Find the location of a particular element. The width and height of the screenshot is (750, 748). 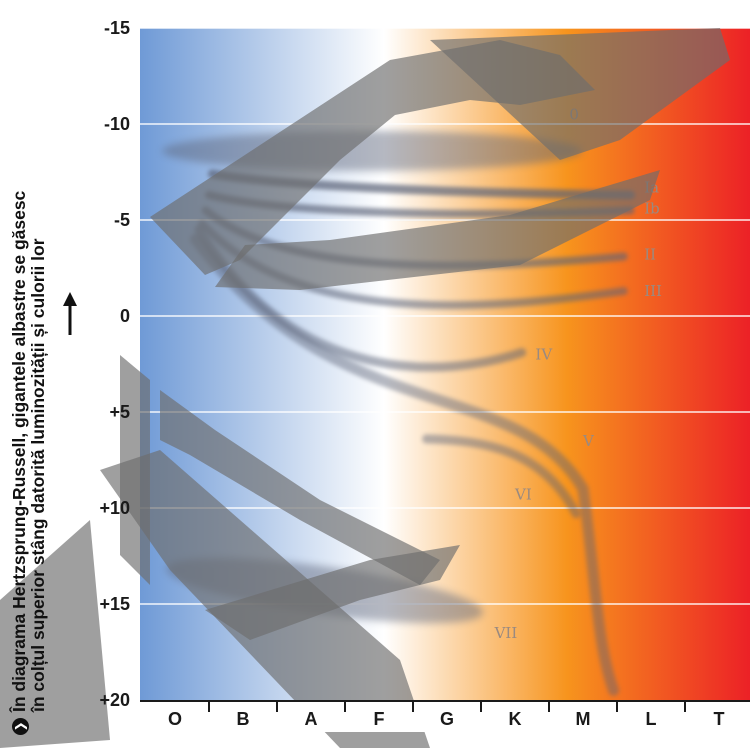

luminosity-class-label: IV is located at coordinates (544, 354).